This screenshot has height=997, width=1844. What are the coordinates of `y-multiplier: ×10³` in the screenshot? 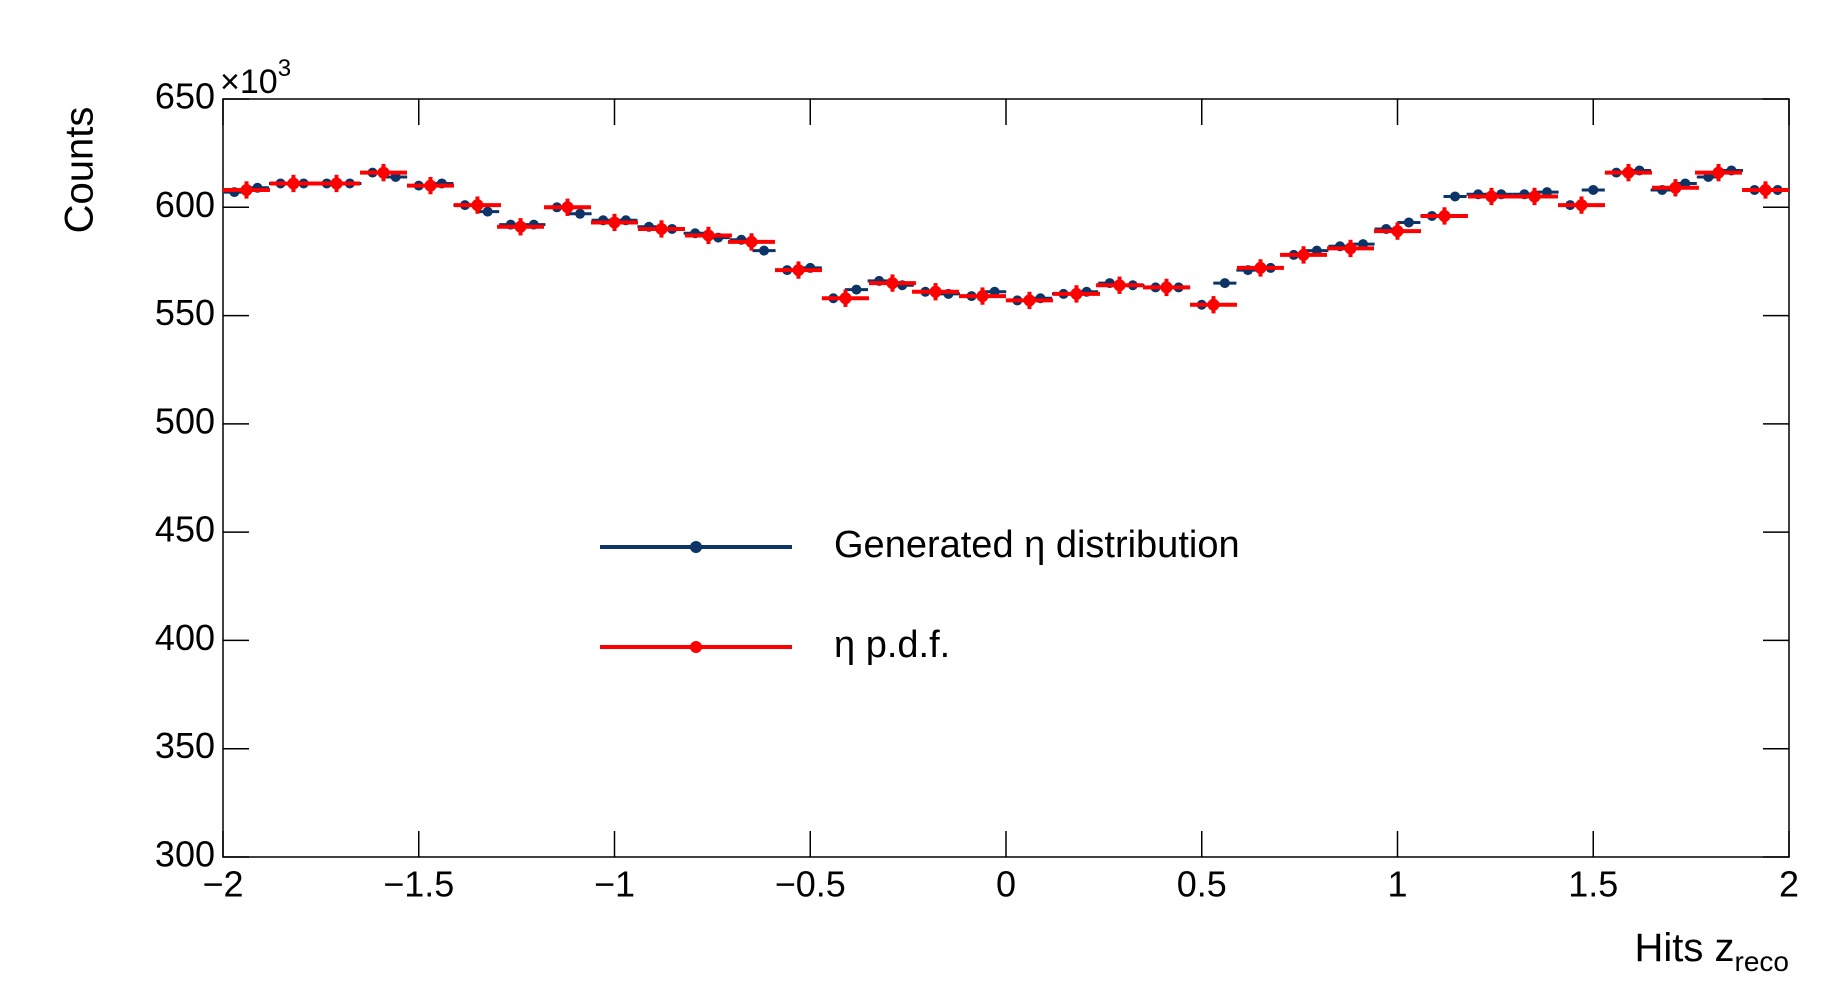 It's located at (255, 78).